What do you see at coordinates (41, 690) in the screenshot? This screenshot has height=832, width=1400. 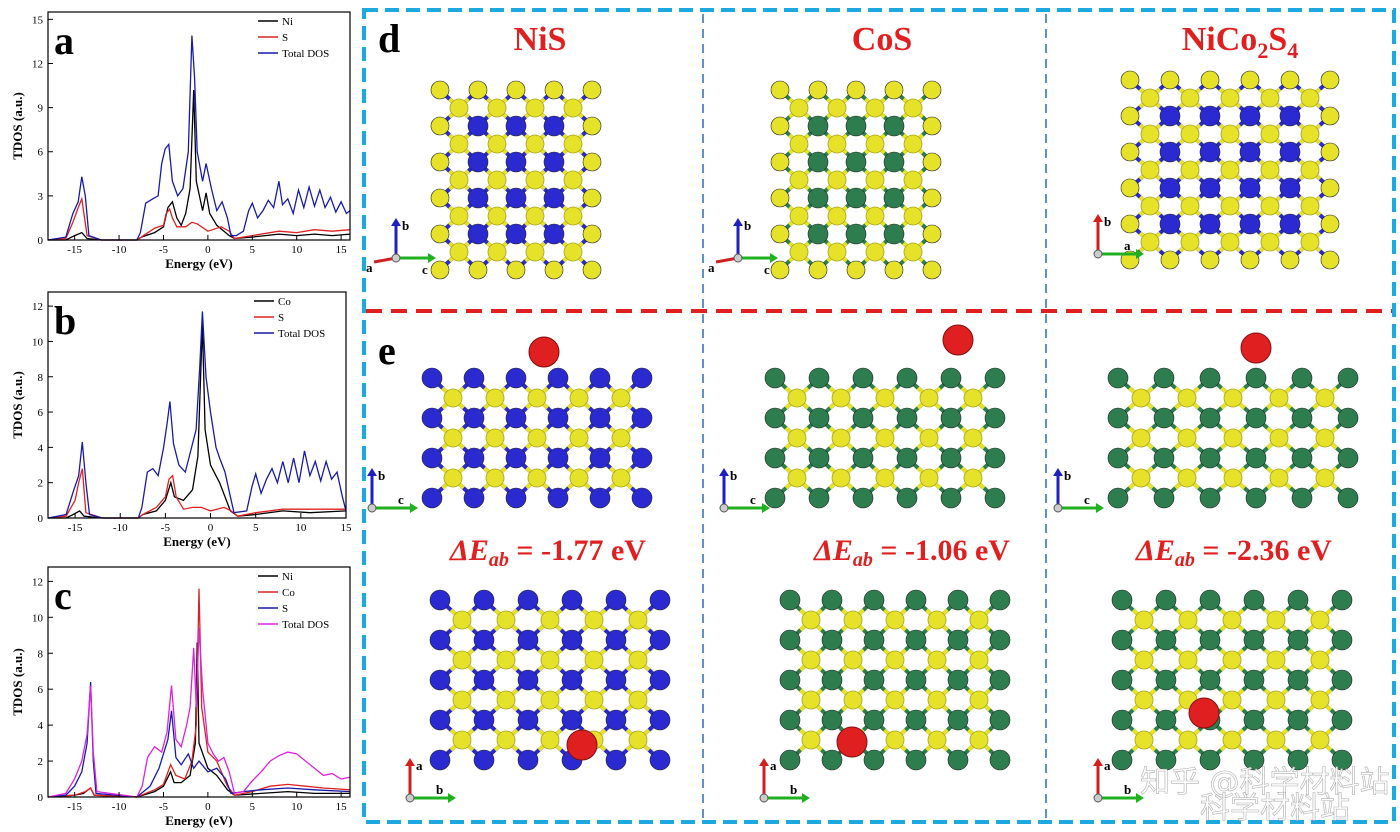 I see `y-tick-label: 6` at bounding box center [41, 690].